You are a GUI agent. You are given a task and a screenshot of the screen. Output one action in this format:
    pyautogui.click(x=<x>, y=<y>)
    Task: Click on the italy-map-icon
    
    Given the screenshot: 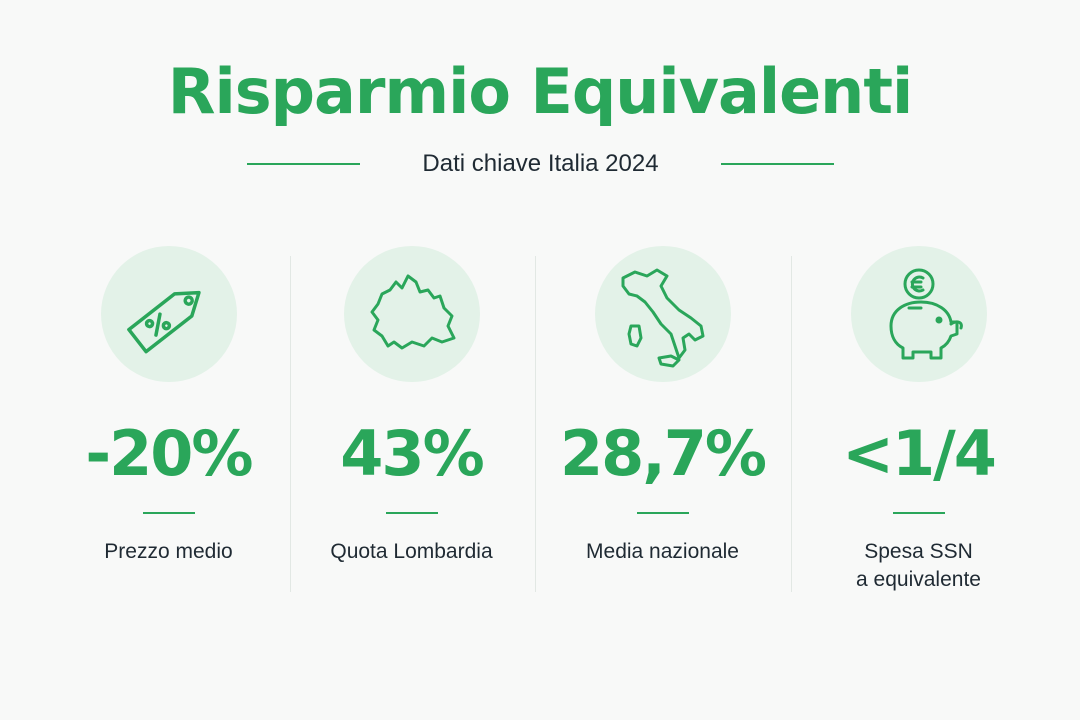 What is the action you would take?
    pyautogui.click(x=662, y=314)
    